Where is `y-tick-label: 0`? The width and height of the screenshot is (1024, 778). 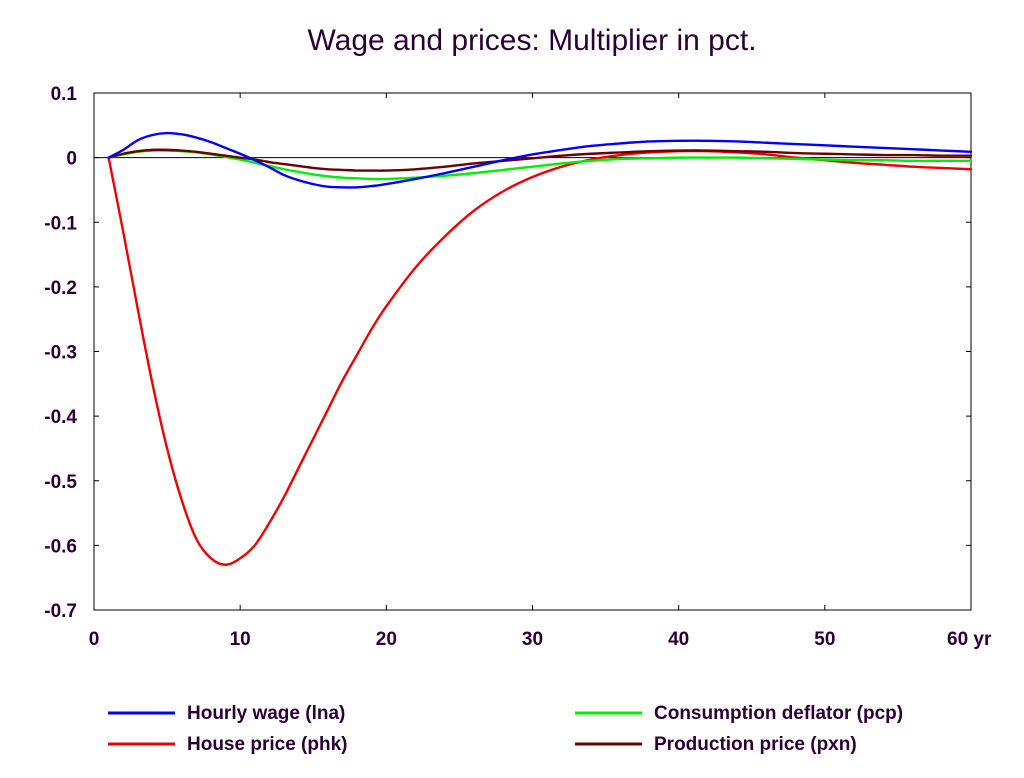 y-tick-label: 0 is located at coordinates (71, 159).